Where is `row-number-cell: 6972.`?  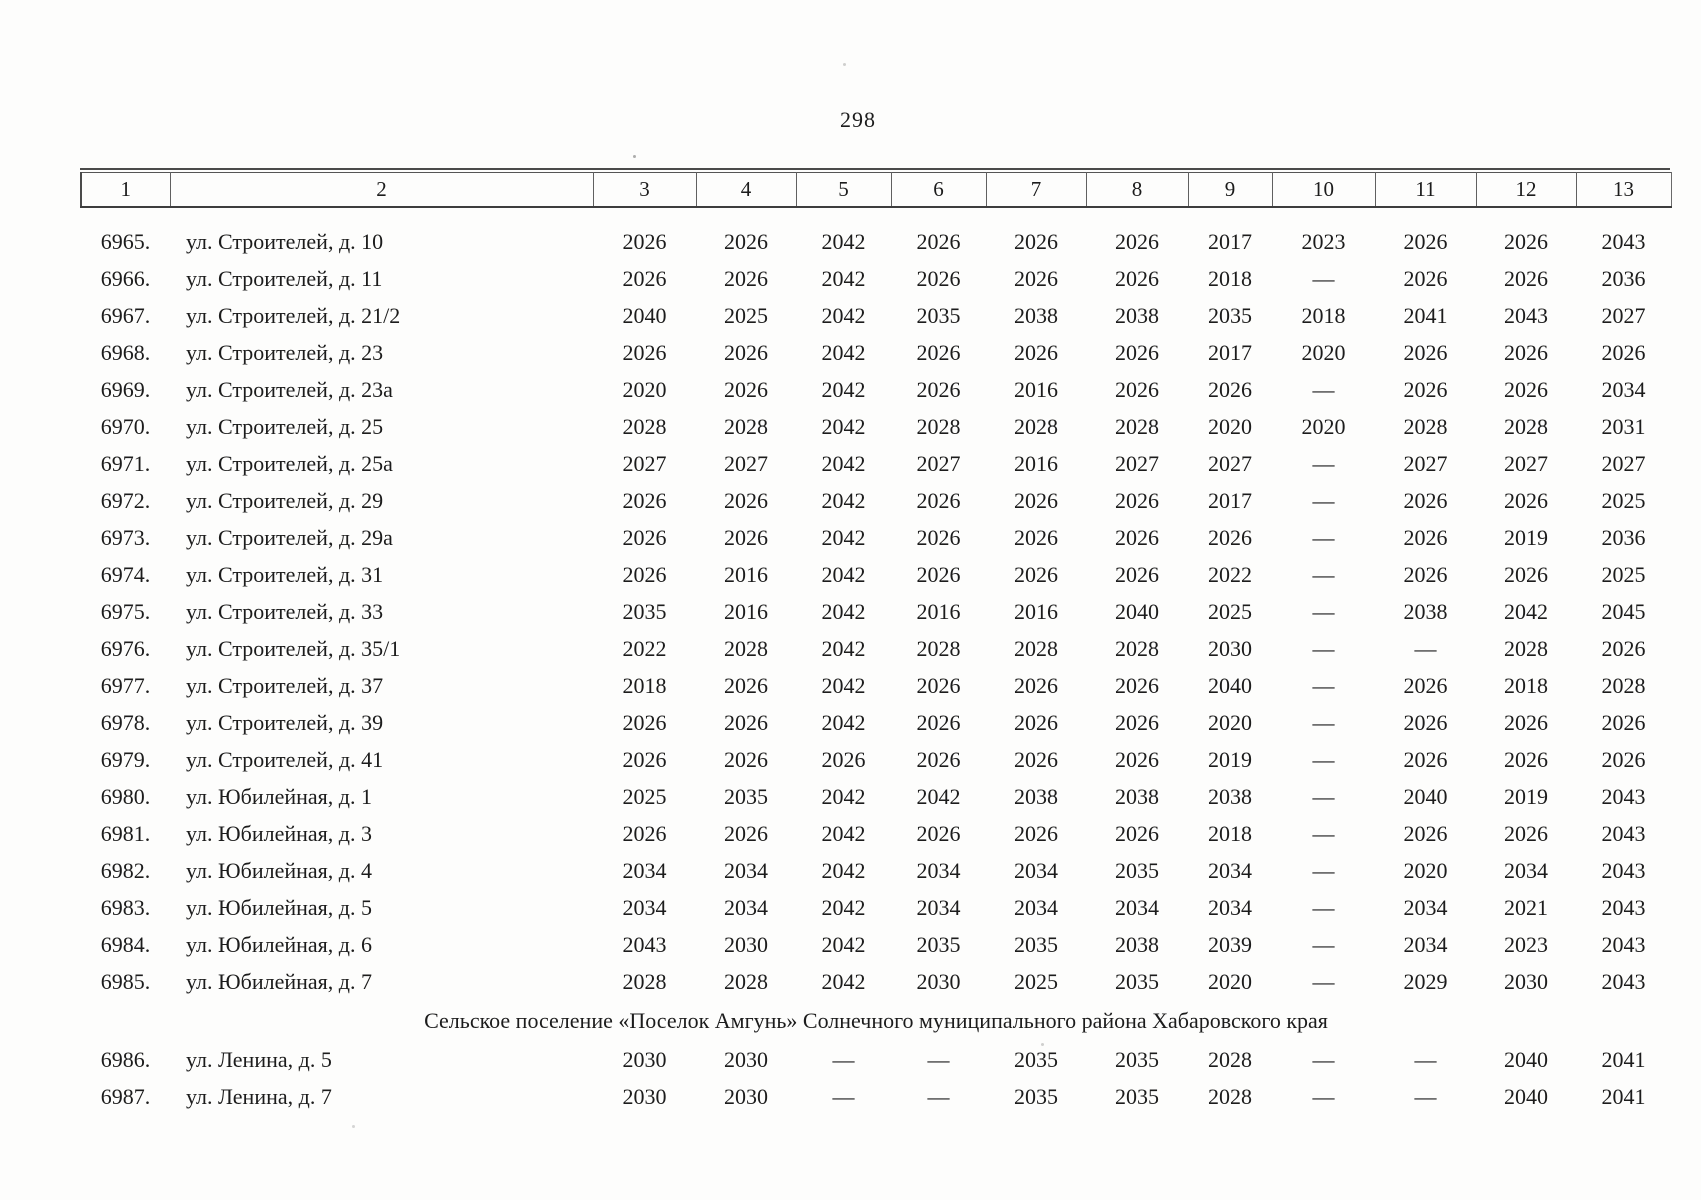
row-number-cell: 6972. is located at coordinates (125, 500).